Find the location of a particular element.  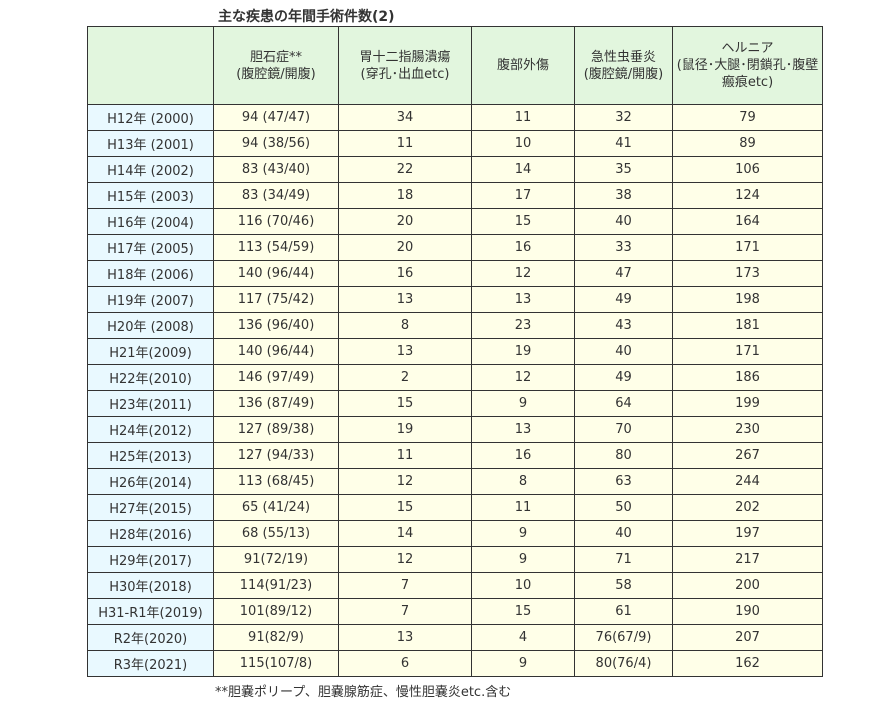

table-row: H28年(2016) 68 (55/13) 14 9 40 197 is located at coordinates (455, 533).